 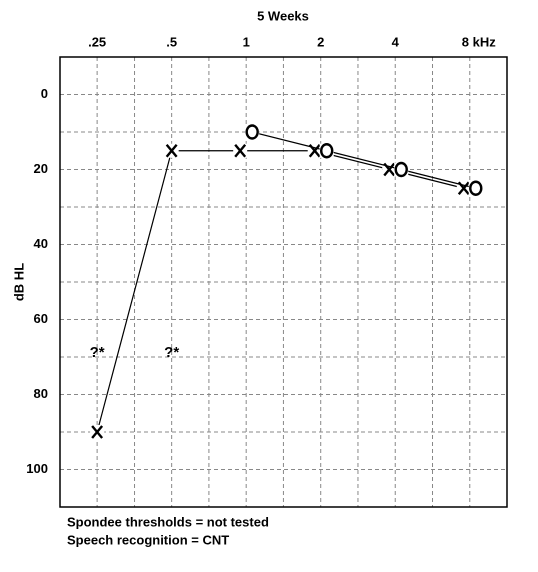 I want to click on y-tick-label: 100, so click(x=37, y=468).